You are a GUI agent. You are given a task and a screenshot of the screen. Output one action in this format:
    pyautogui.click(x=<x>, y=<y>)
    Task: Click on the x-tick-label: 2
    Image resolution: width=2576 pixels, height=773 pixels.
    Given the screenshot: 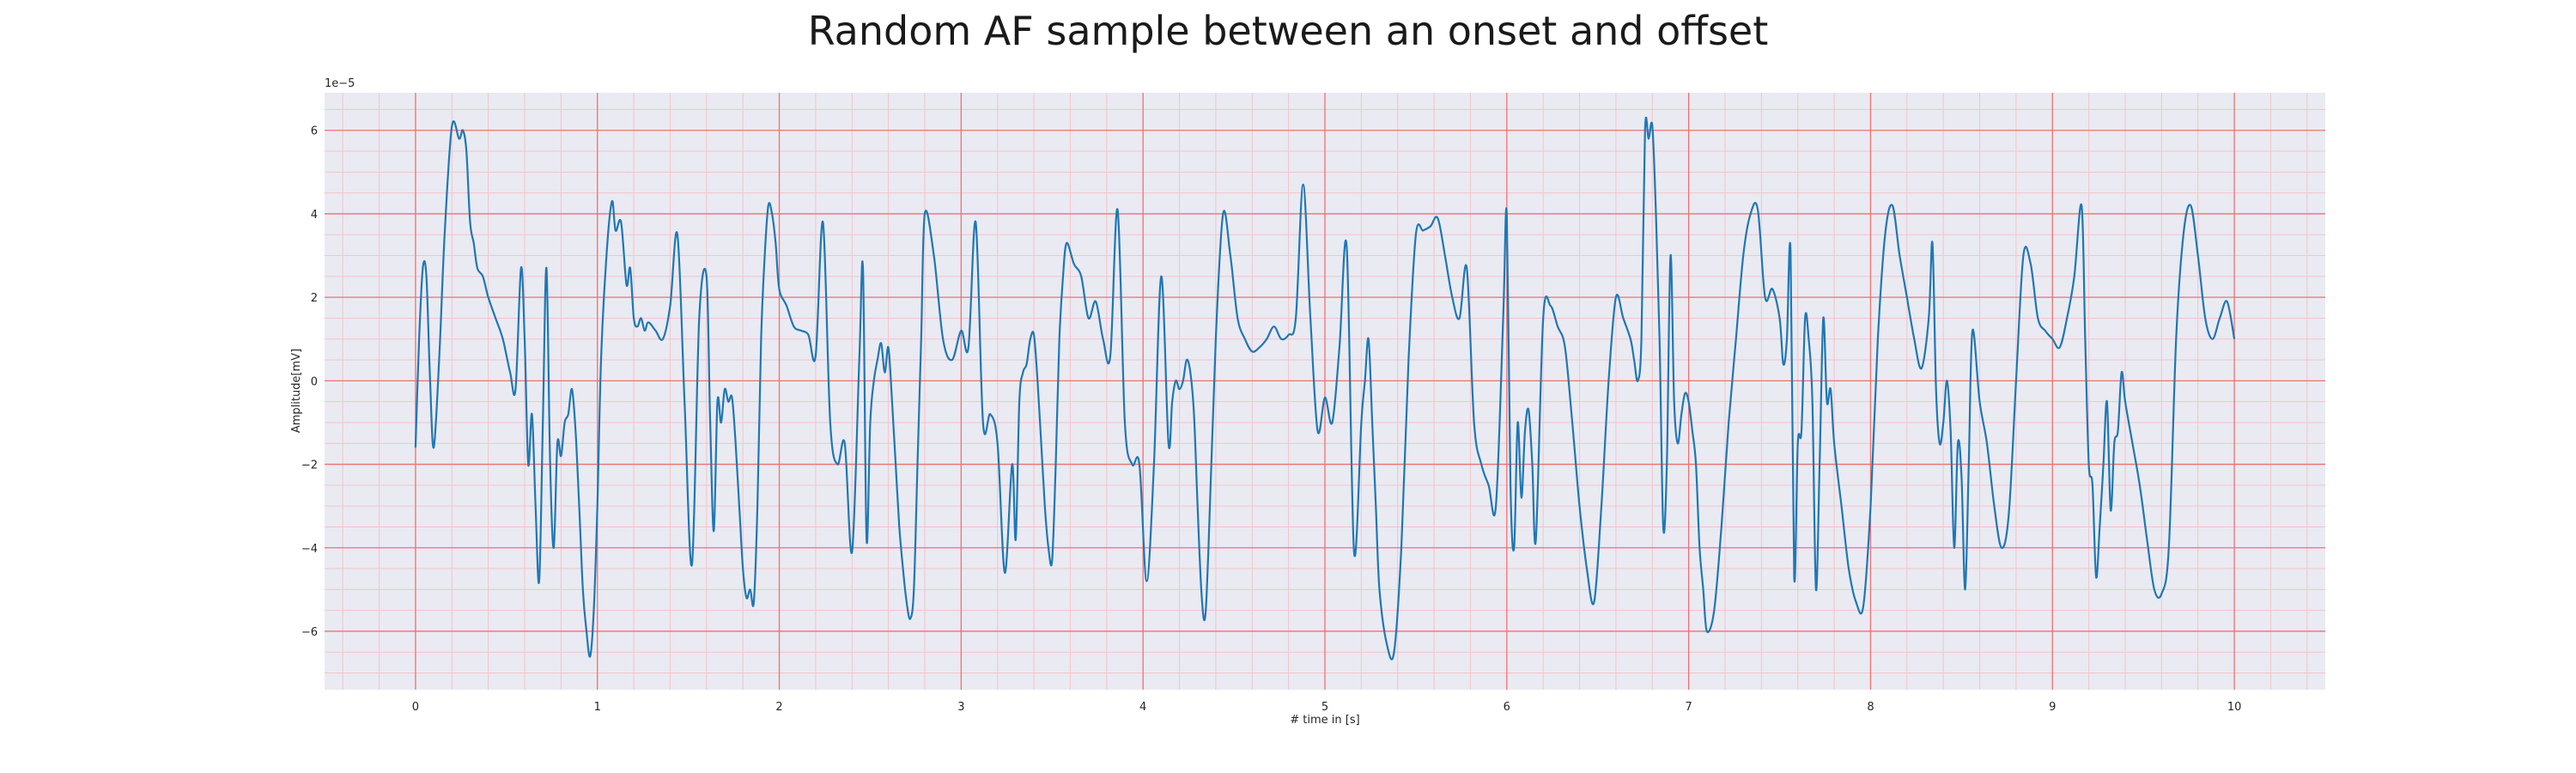 What is the action you would take?
    pyautogui.click(x=779, y=707)
    